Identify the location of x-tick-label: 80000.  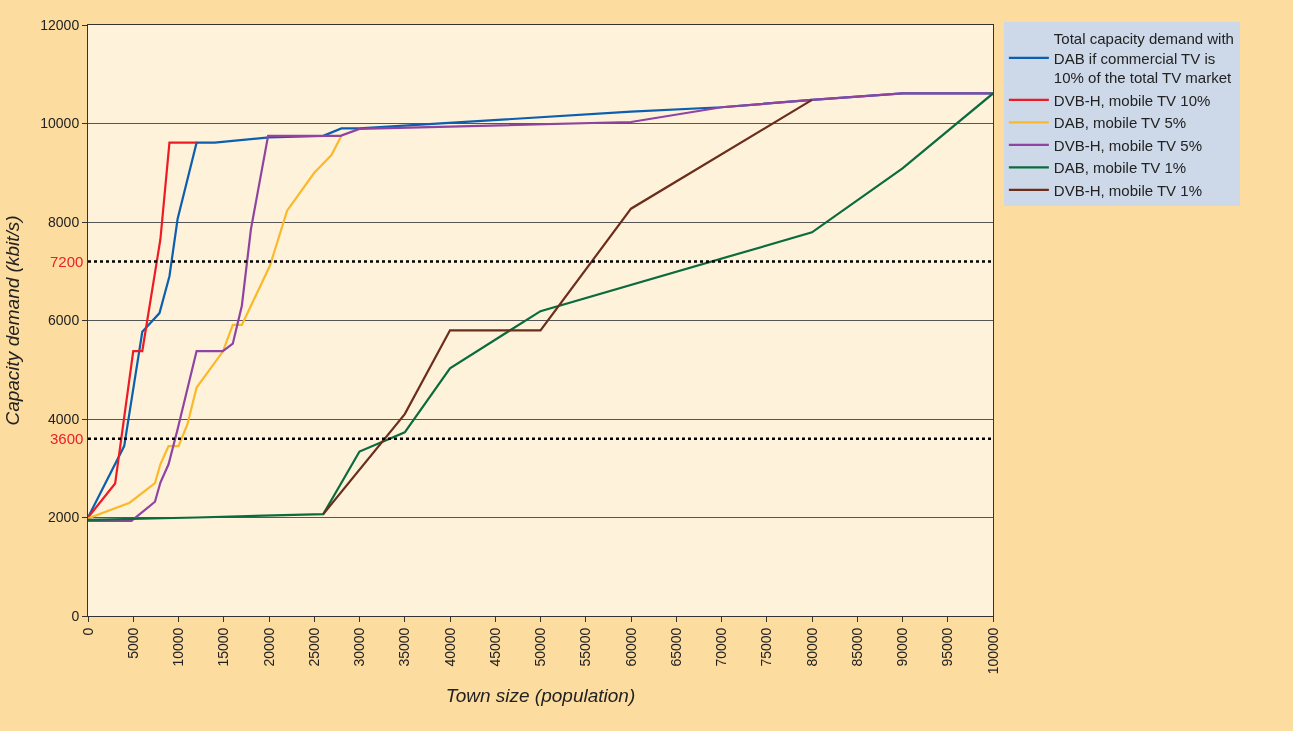
(811, 647).